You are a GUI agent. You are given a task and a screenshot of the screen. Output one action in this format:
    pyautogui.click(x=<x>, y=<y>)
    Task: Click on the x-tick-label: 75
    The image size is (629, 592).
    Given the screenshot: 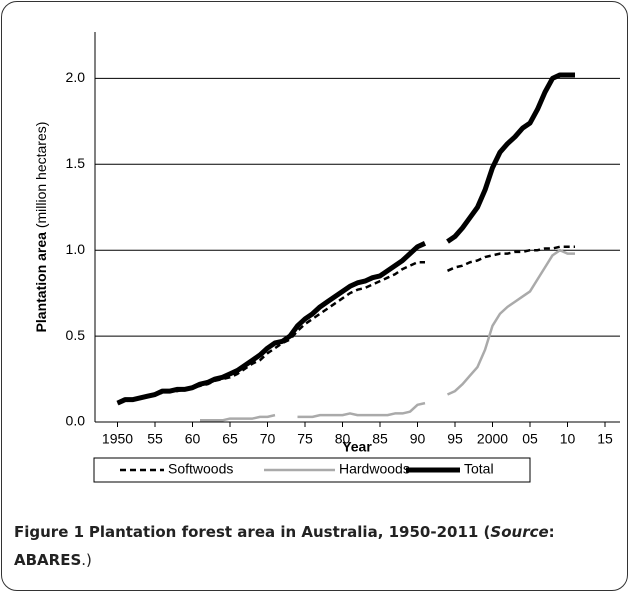 What is the action you would take?
    pyautogui.click(x=305, y=439)
    